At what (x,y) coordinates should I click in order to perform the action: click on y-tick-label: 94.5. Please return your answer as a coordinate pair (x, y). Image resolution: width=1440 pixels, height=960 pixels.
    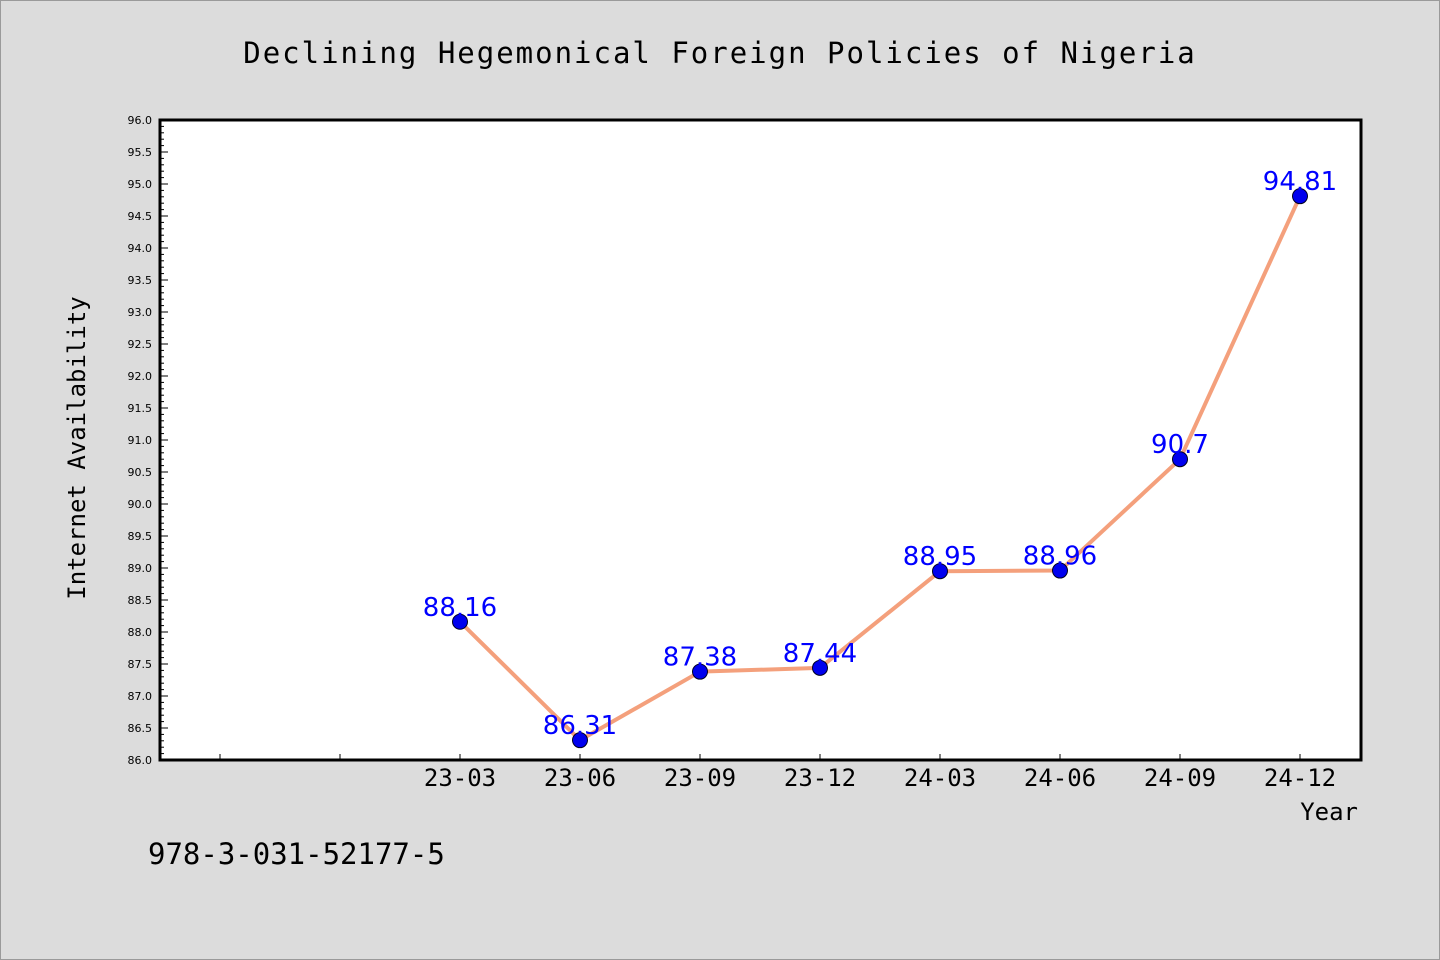
    Looking at the image, I should click on (140, 216).